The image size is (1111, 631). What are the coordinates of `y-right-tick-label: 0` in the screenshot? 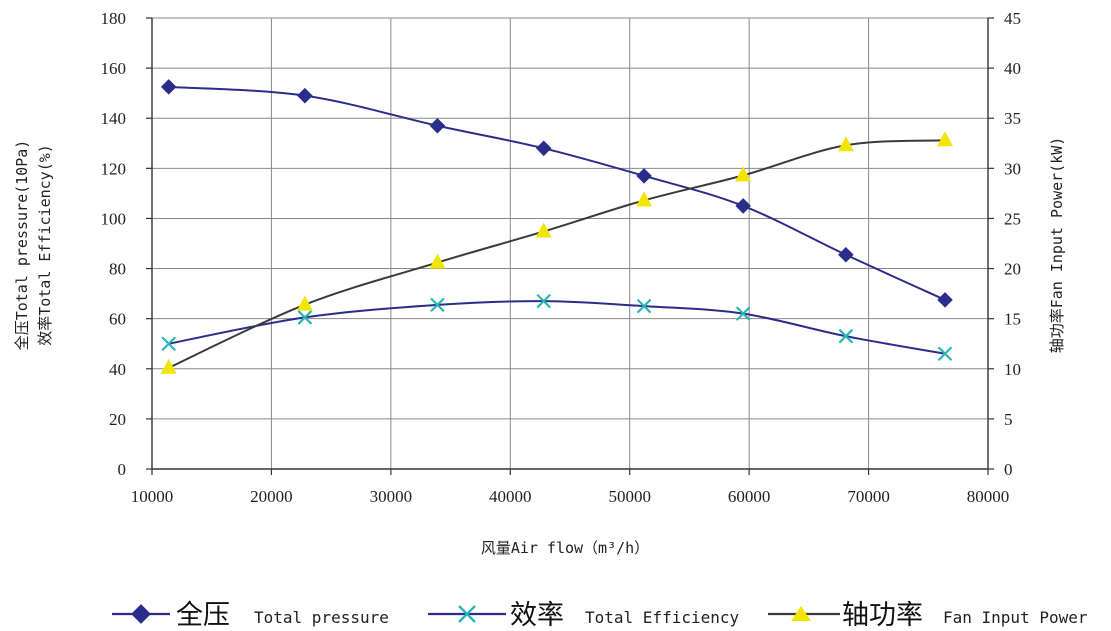 It's located at (1008, 469).